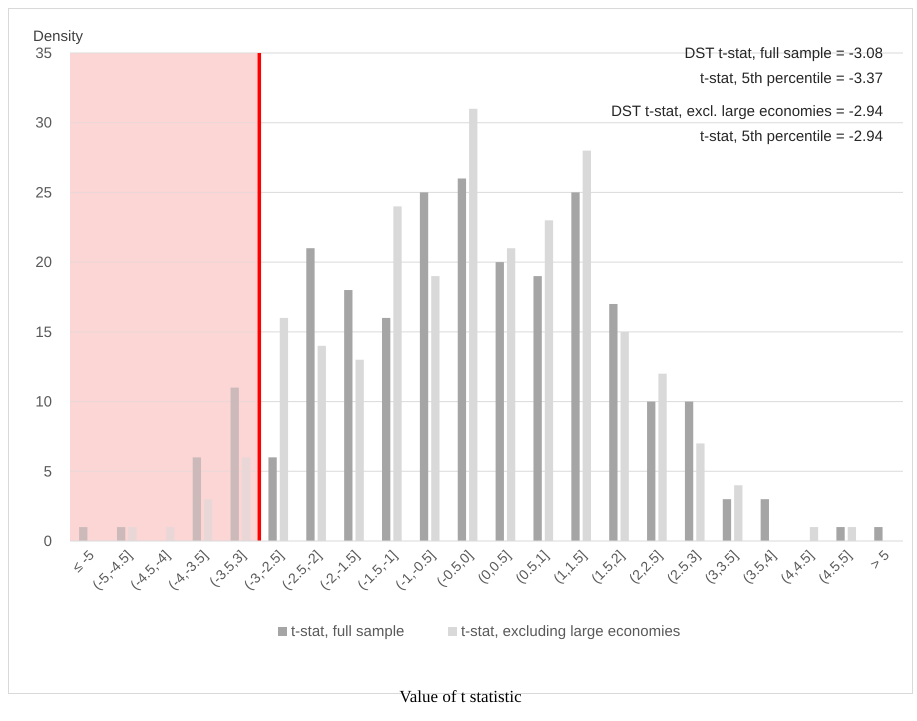  What do you see at coordinates (48, 541) in the screenshot?
I see `y-tick-label: 0` at bounding box center [48, 541].